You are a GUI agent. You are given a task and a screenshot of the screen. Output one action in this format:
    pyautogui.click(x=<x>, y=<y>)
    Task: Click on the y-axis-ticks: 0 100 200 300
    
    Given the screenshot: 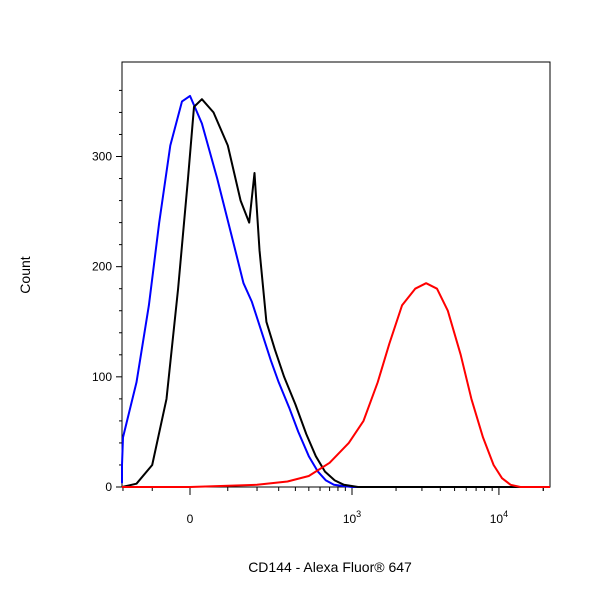 What is the action you would take?
    pyautogui.click(x=107, y=291)
    